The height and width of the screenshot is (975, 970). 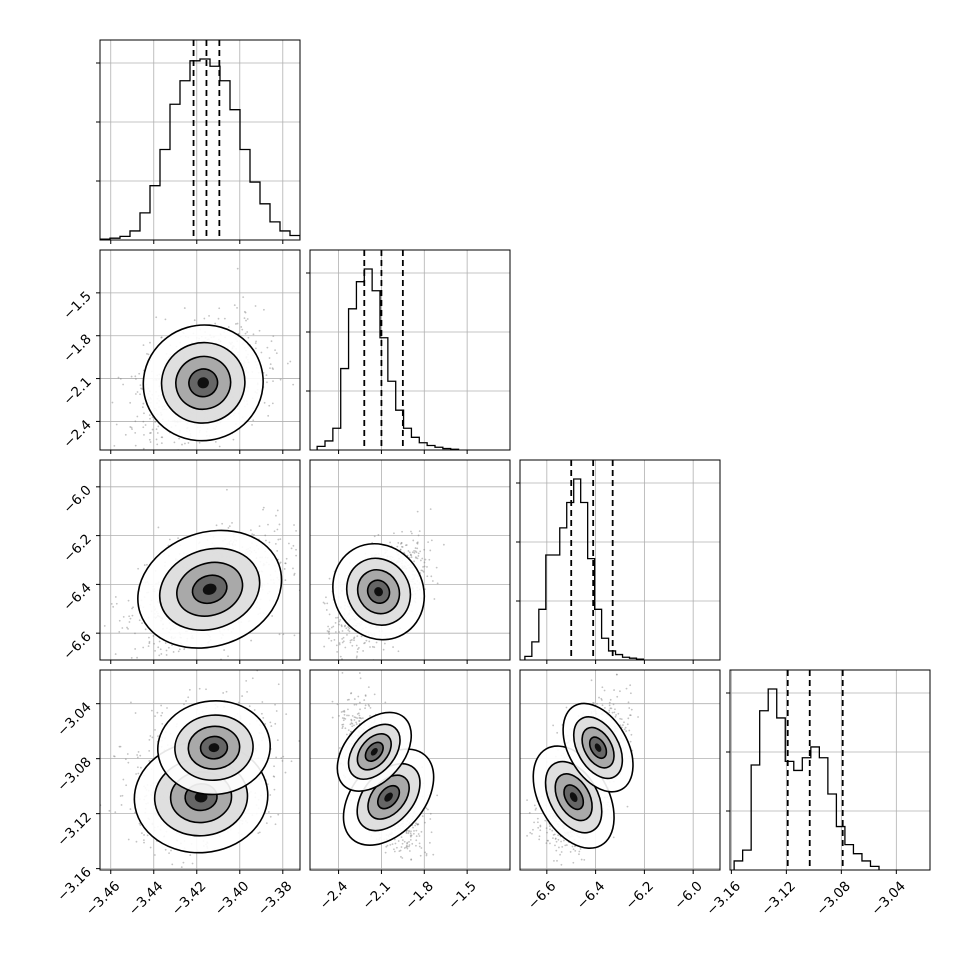 What do you see at coordinates (146, 898) in the screenshot?
I see `x-tick-label: −3.44` at bounding box center [146, 898].